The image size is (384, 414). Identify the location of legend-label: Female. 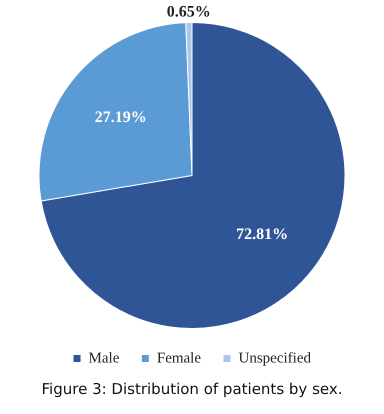
(179, 358).